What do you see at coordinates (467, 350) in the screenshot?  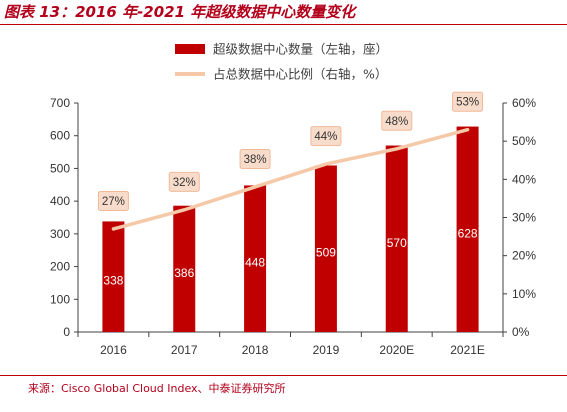 I see `x-tick-label: 2021E` at bounding box center [467, 350].